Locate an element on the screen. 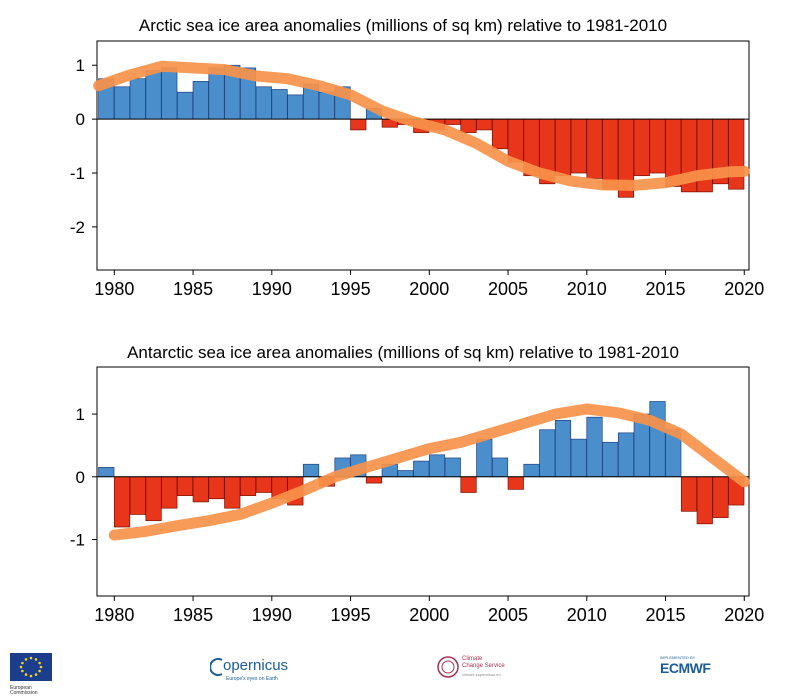 This screenshot has height=696, width=806. eu-flag-icon is located at coordinates (38, 667).